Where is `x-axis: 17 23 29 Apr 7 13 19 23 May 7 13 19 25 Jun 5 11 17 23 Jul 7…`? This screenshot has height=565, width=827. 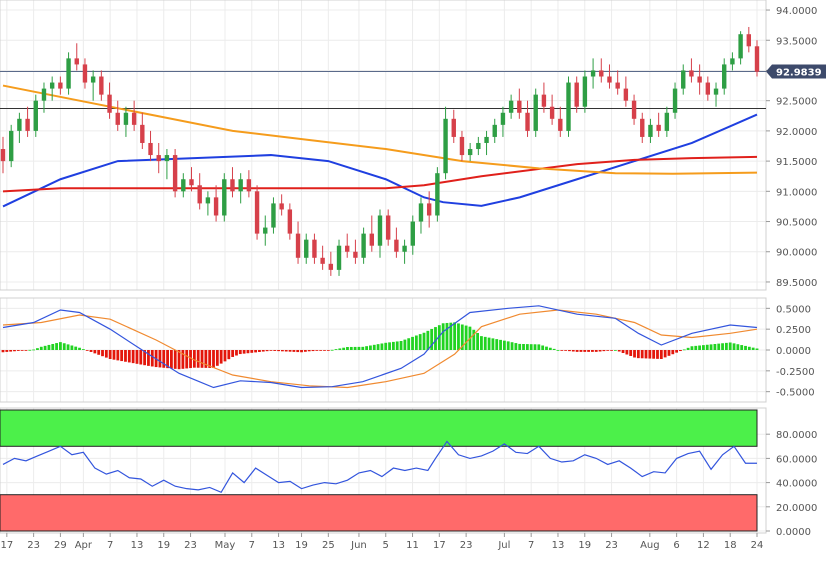 x-axis: 17 23 29 Apr 7 13 19 23 May 7 13 19 25 Jun 5 11 17 23 Jul 7… is located at coordinates (381, 542).